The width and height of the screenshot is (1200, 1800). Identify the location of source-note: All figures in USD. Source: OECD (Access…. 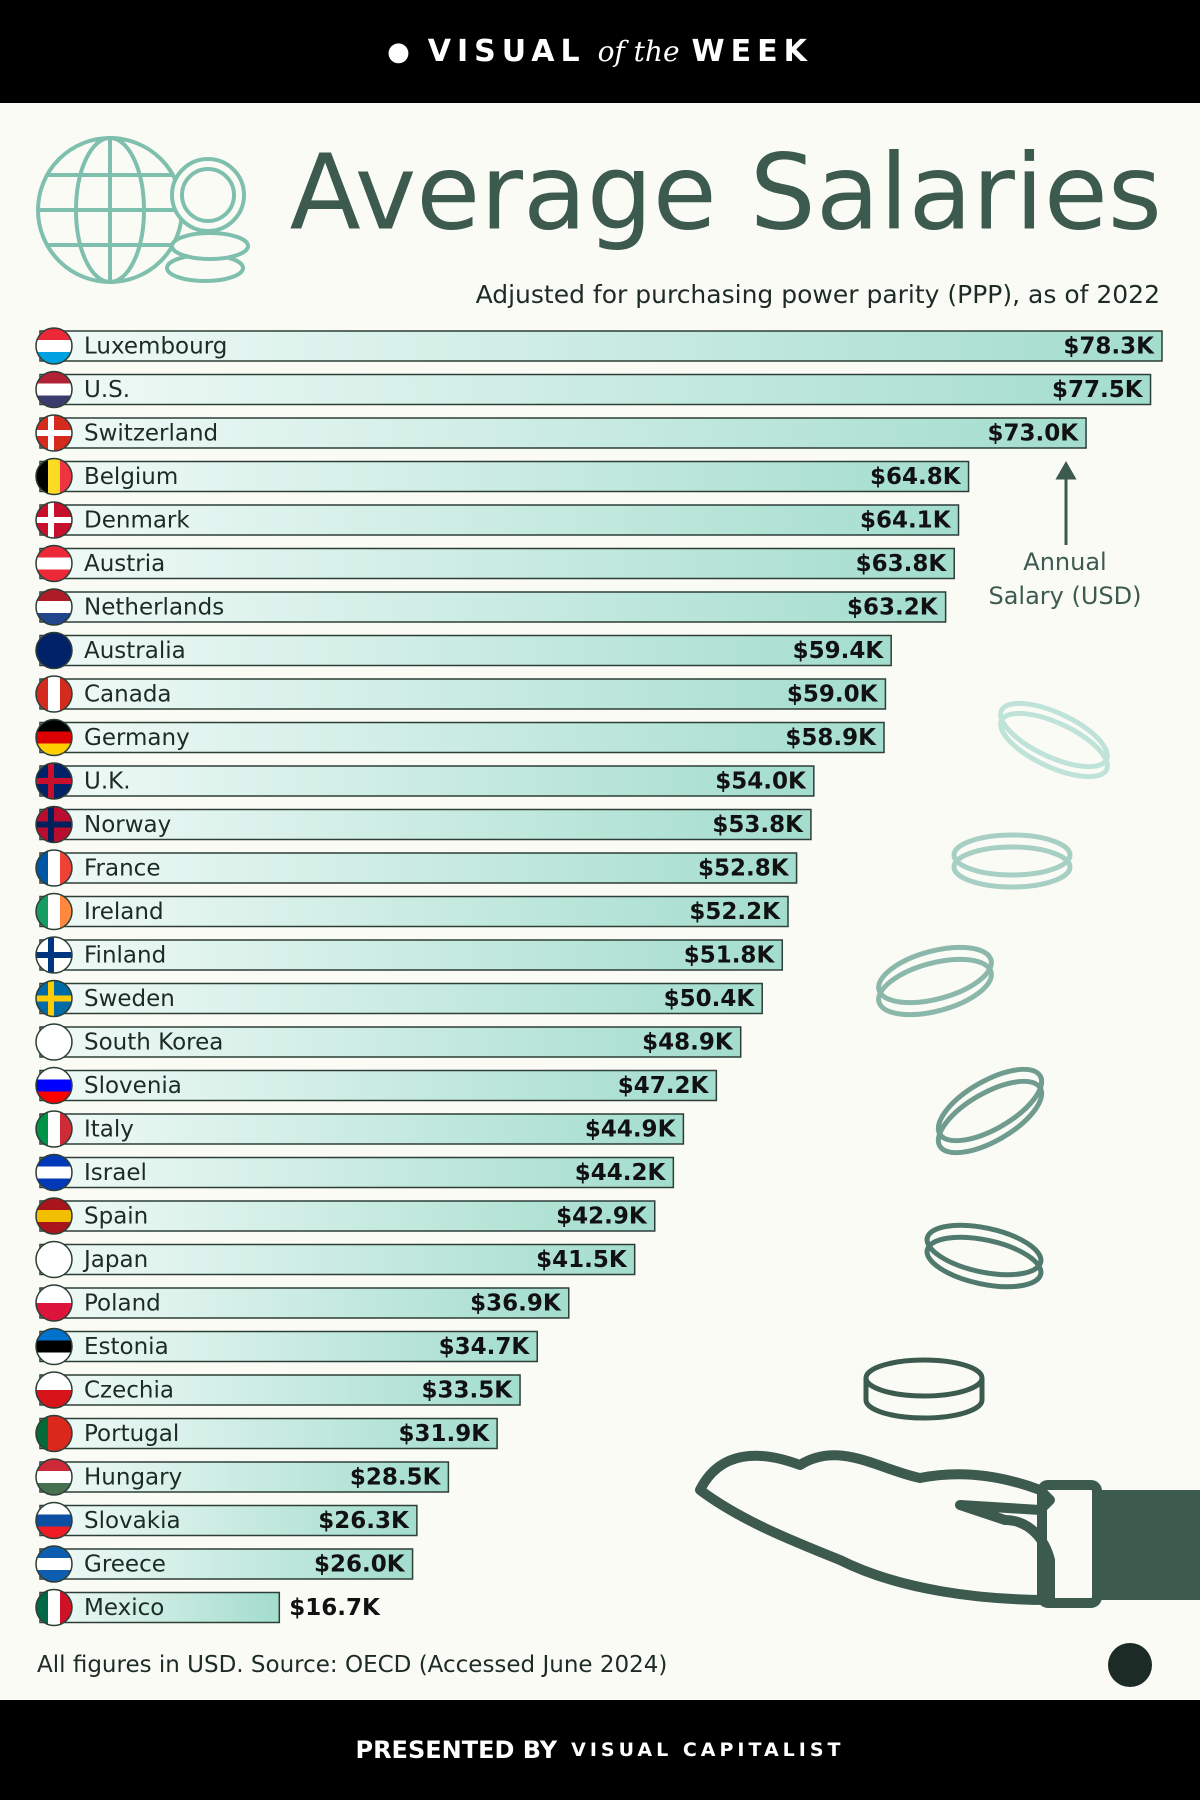
(352, 1665).